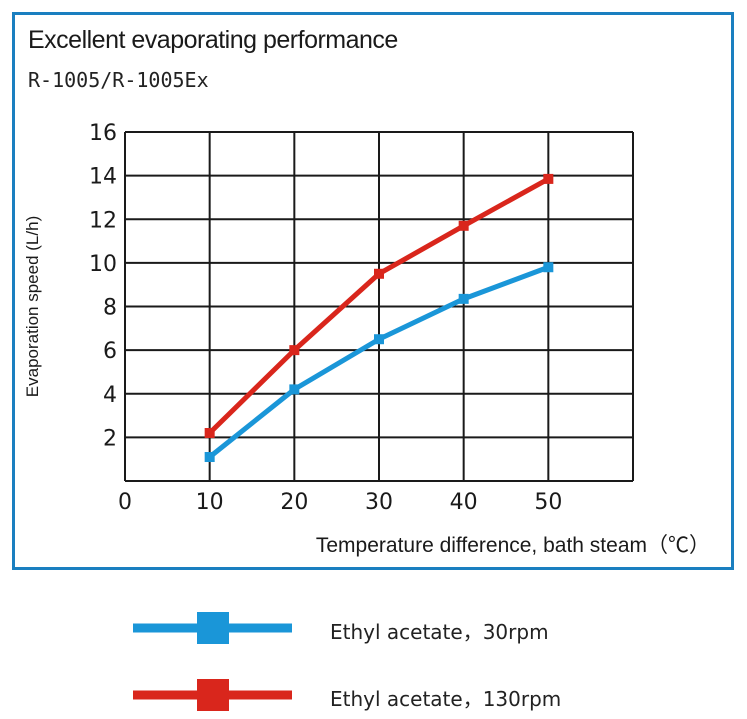 The width and height of the screenshot is (747, 719). I want to click on y-axis-label: Evaporation speed (L/h), so click(32, 306).